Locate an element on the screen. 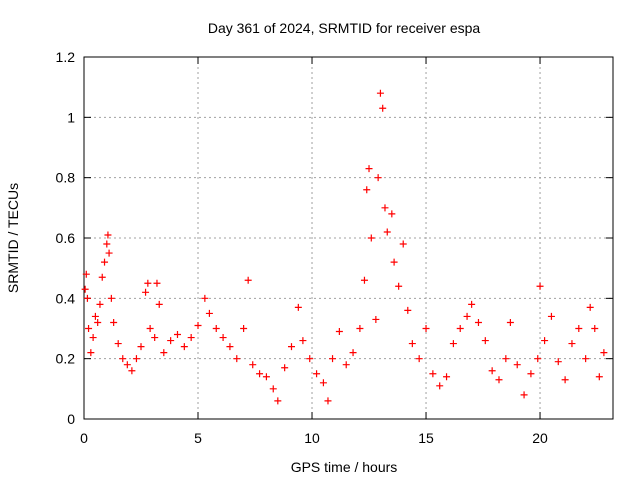 The image size is (640, 480). x-tick-label: 20 is located at coordinates (540, 438).